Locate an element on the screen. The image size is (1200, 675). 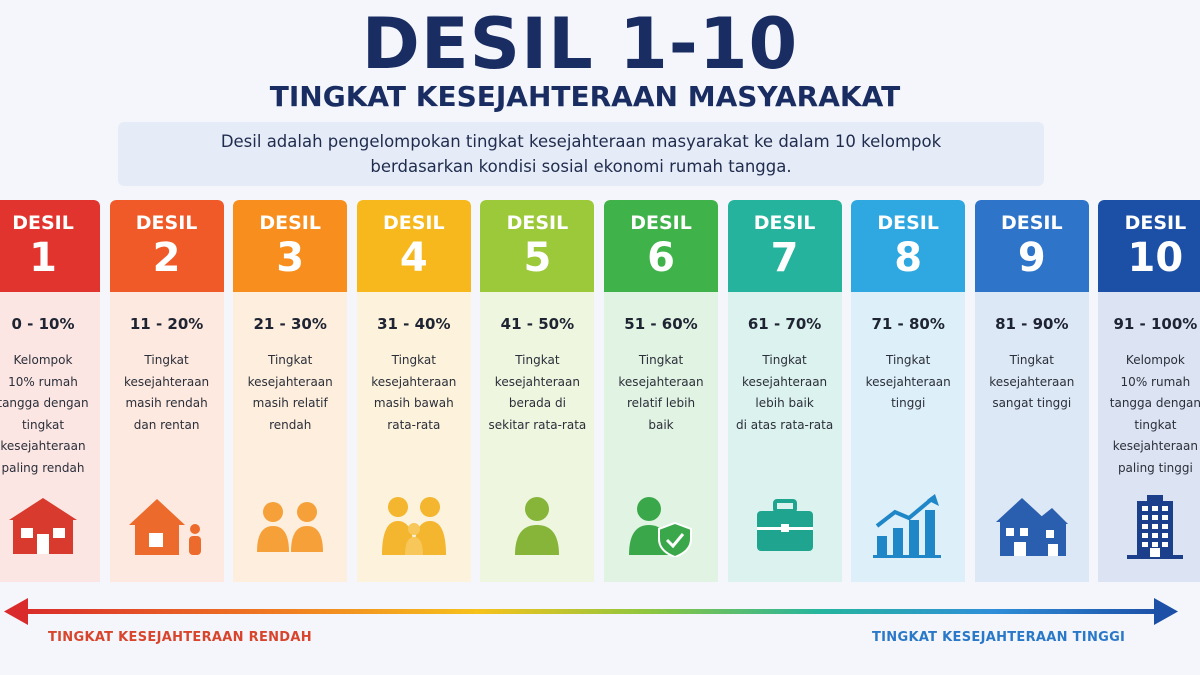
decile-number: 7 is located at coordinates (784, 258).